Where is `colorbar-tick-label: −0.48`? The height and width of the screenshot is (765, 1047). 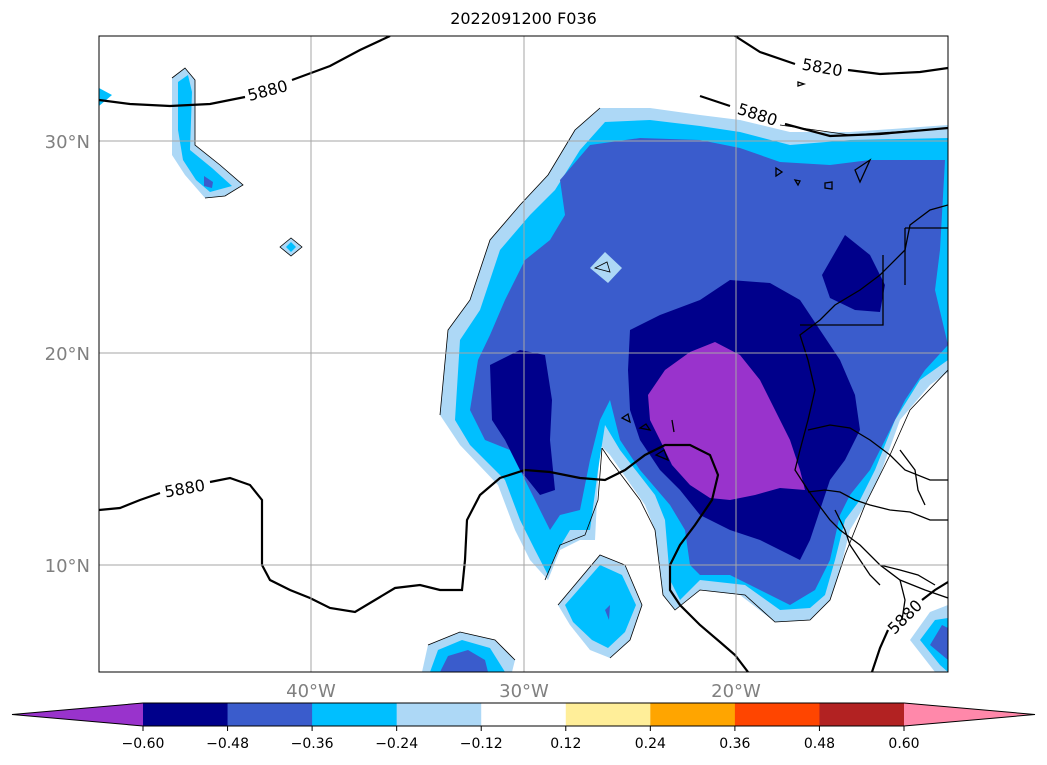
colorbar-tick-label: −0.48 is located at coordinates (227, 744).